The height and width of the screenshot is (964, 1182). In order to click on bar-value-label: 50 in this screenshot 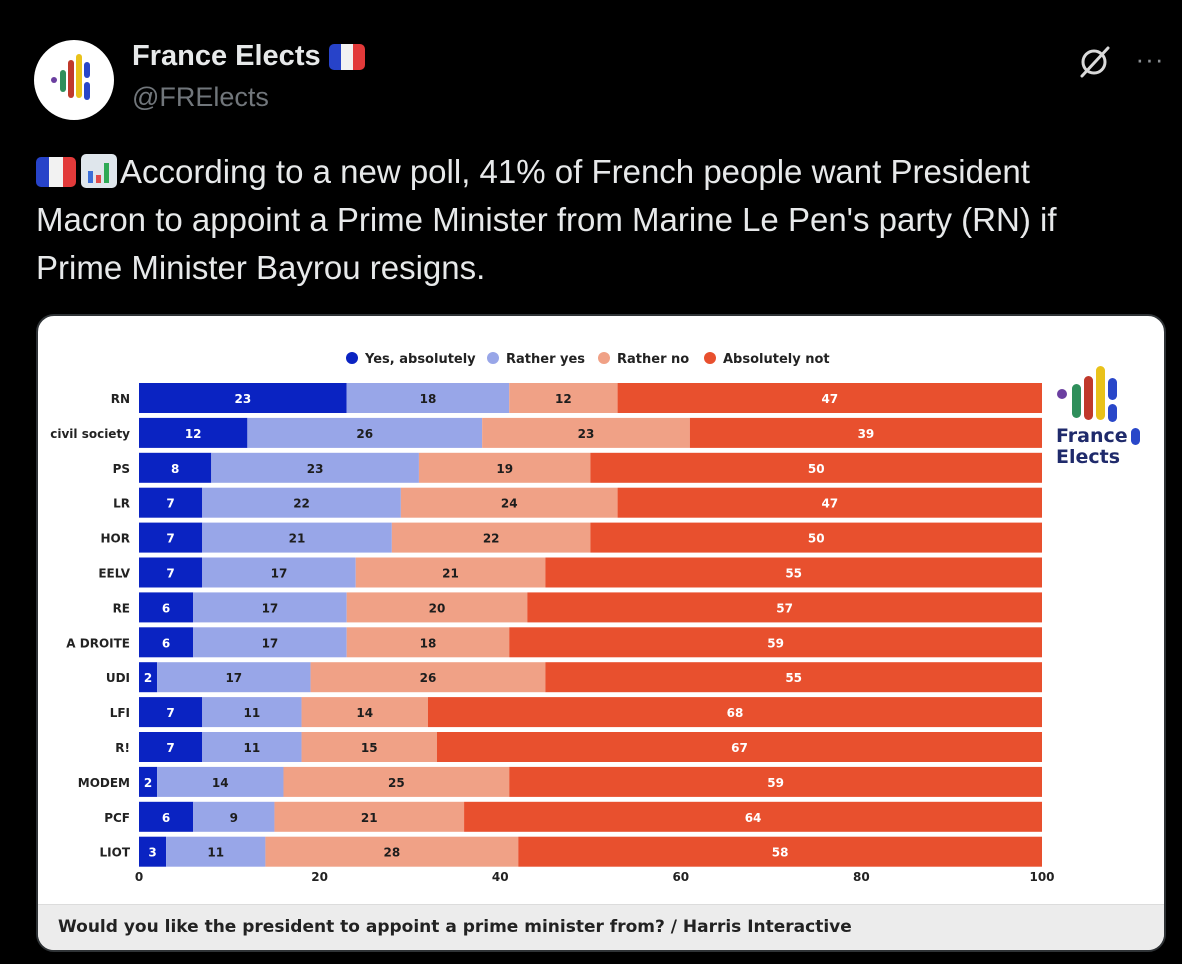, I will do `click(816, 469)`.